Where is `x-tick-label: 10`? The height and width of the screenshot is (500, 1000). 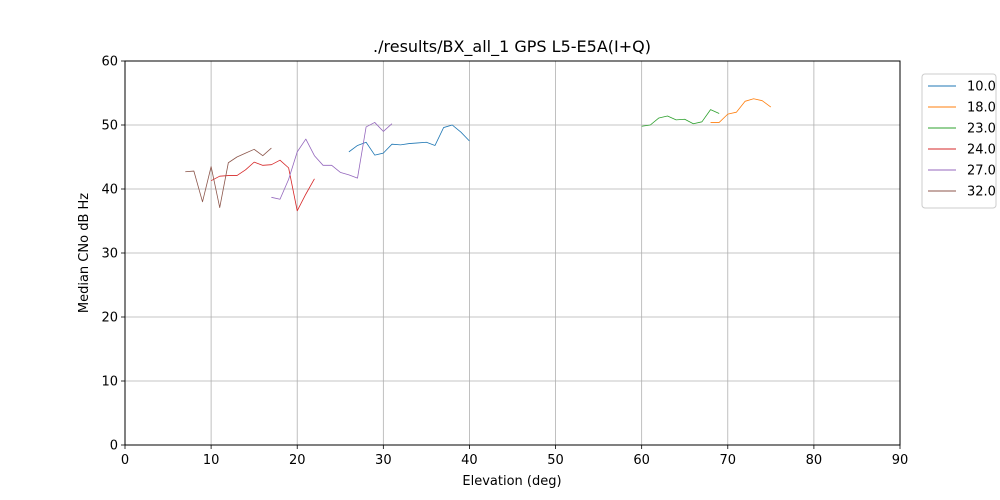
x-tick-label: 10 is located at coordinates (211, 460).